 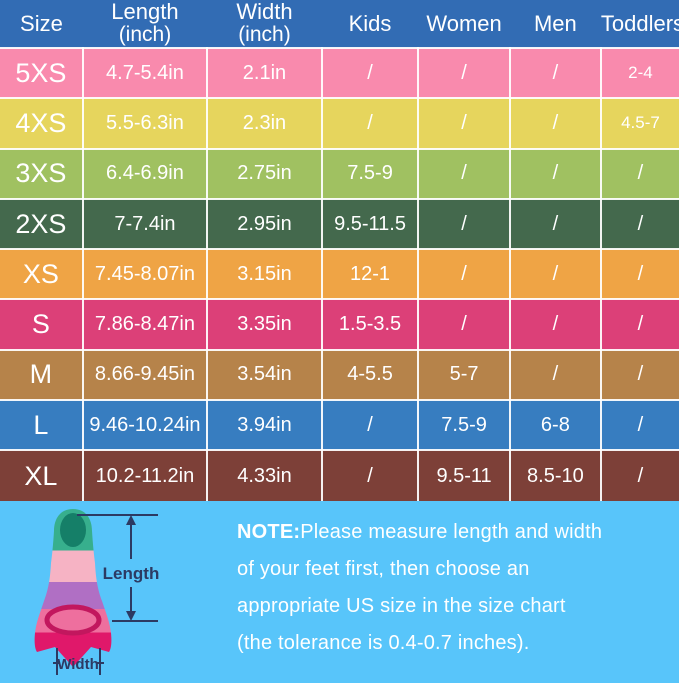 I want to click on width-label: Width, so click(x=78, y=664).